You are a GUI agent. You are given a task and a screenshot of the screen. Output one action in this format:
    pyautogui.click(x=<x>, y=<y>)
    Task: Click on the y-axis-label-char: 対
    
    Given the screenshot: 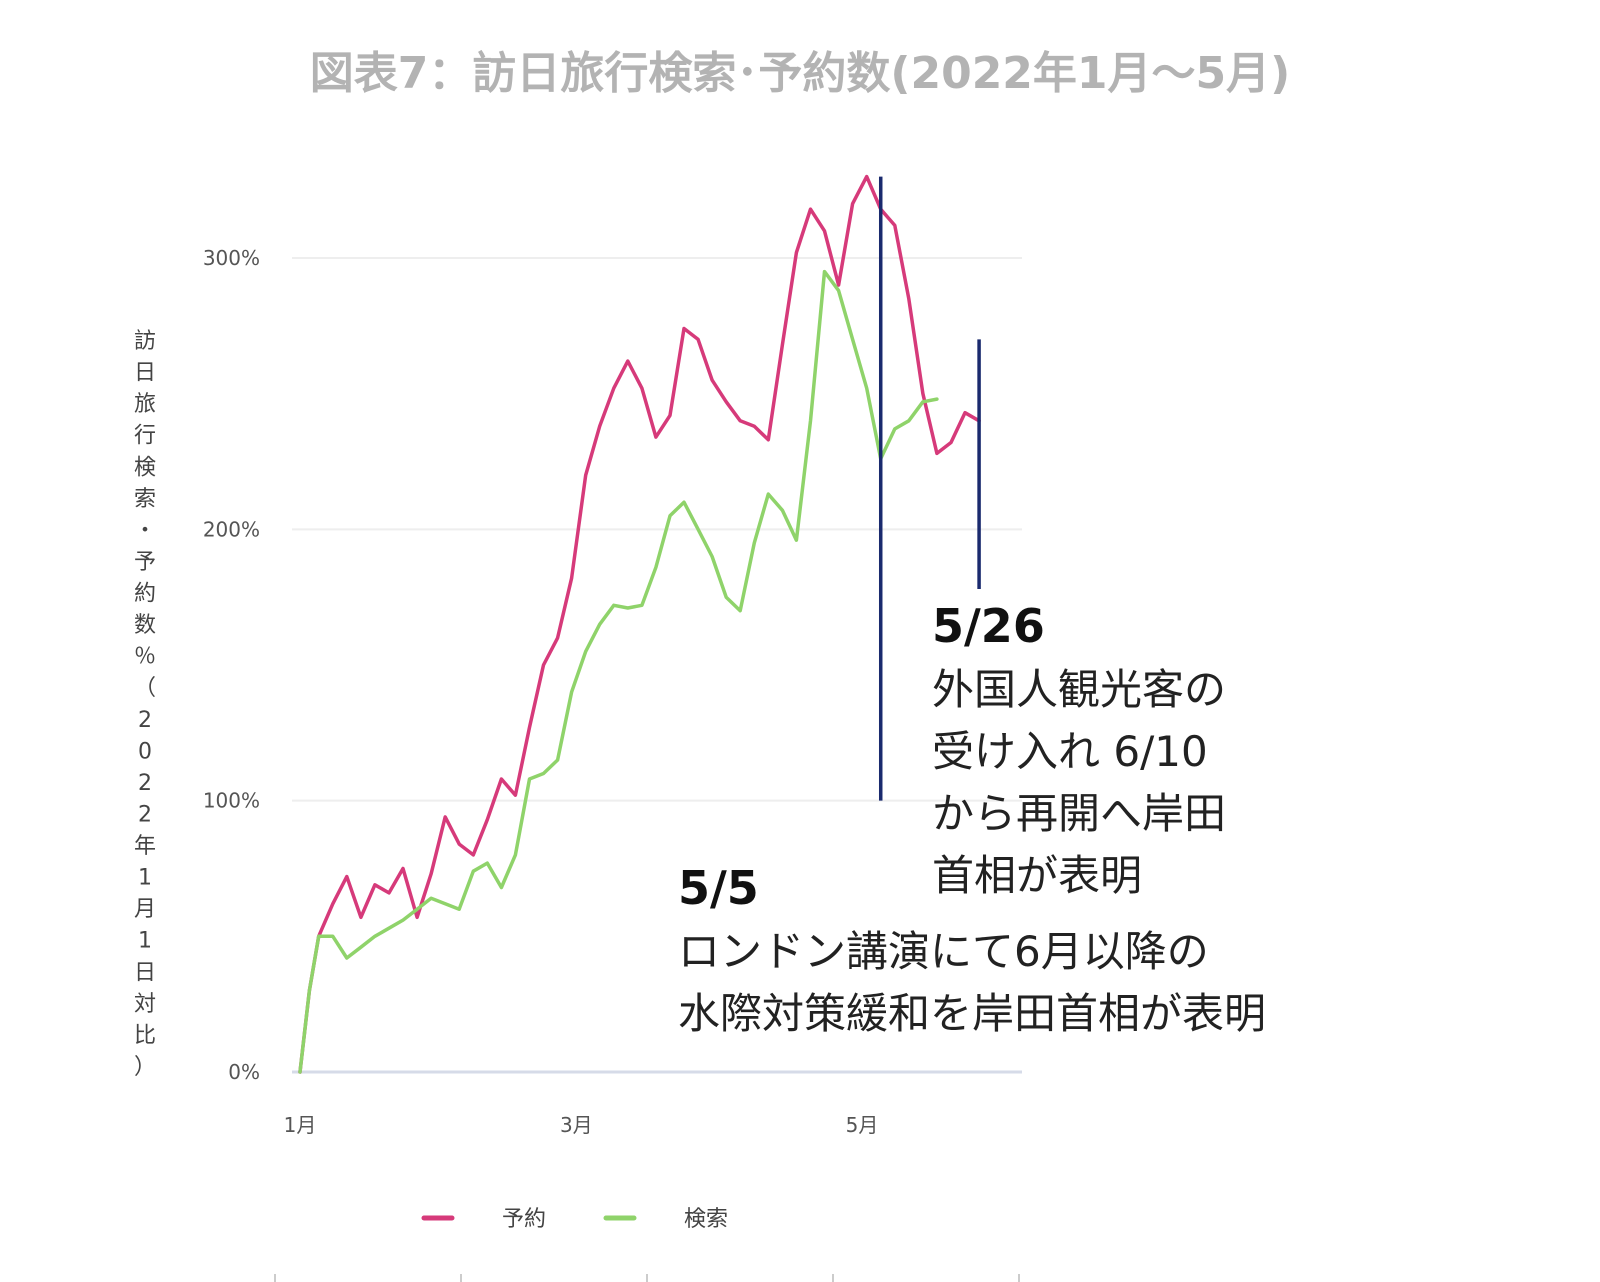 What is the action you would take?
    pyautogui.click(x=145, y=1004)
    